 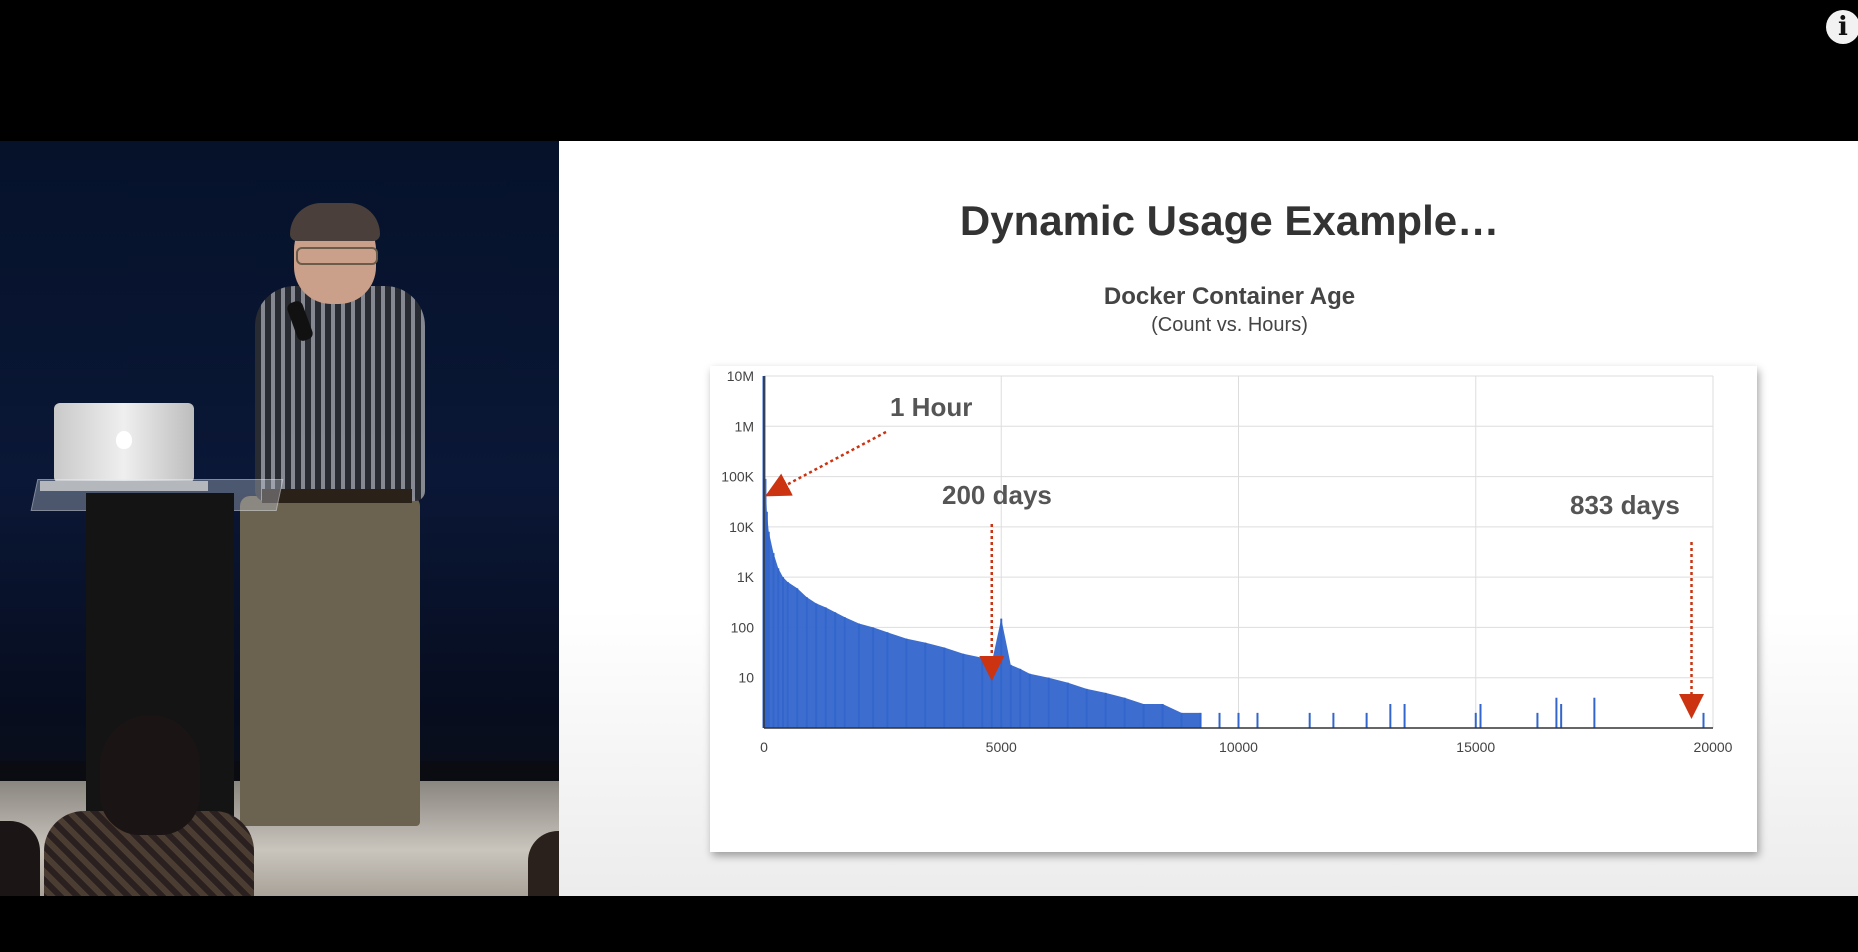 What do you see at coordinates (764, 747) in the screenshot?
I see `x-tick-label: 0` at bounding box center [764, 747].